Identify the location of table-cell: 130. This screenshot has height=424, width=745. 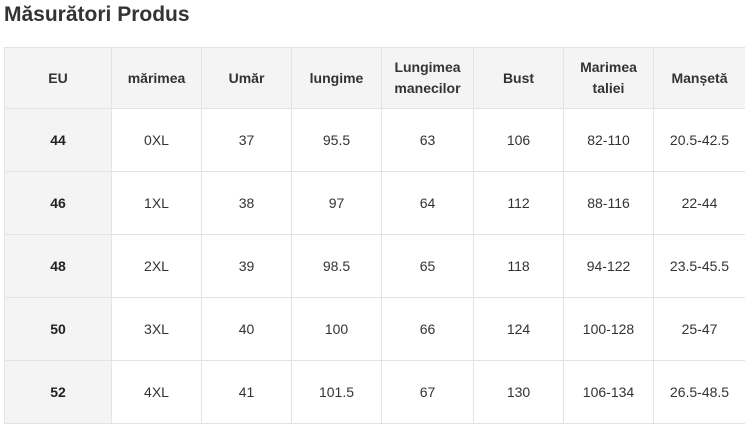
(519, 392).